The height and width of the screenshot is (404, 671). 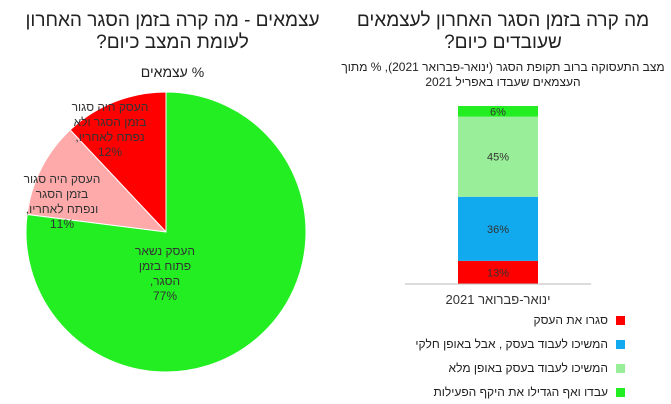 I want to click on legend-item: המשיכו לעבוד בעסק , אבל באופן חלקי, so click(x=500, y=344).